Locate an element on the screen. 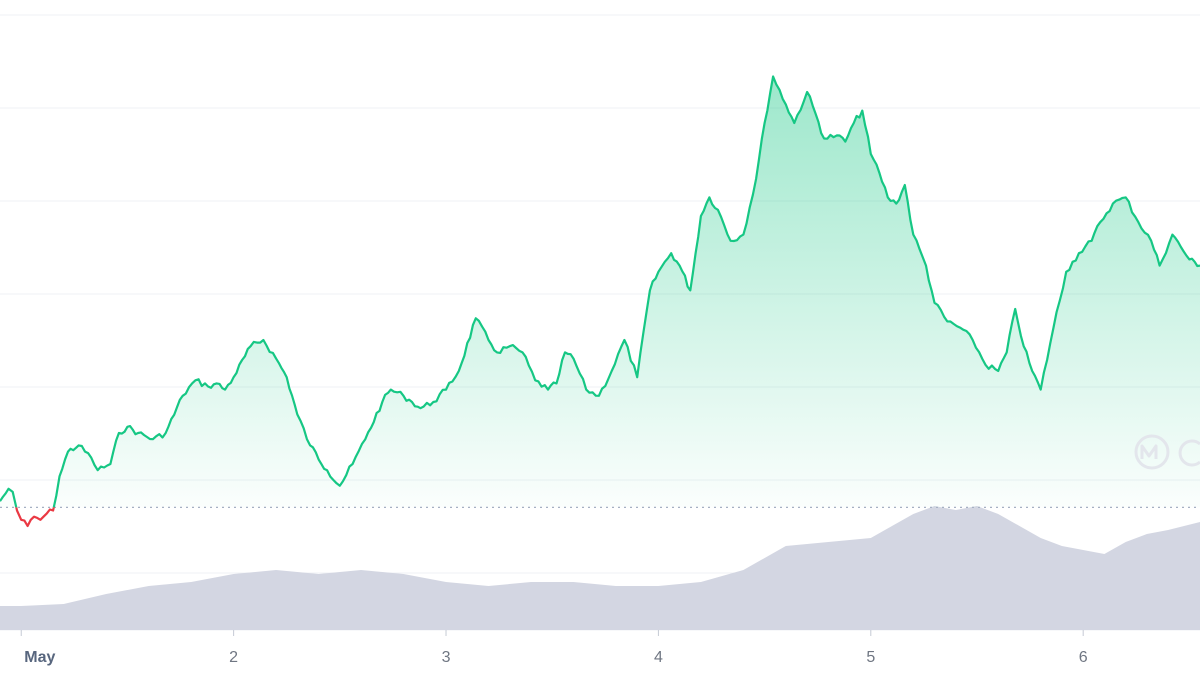 The height and width of the screenshot is (675, 1200). x-tick-label: 4 is located at coordinates (658, 657).